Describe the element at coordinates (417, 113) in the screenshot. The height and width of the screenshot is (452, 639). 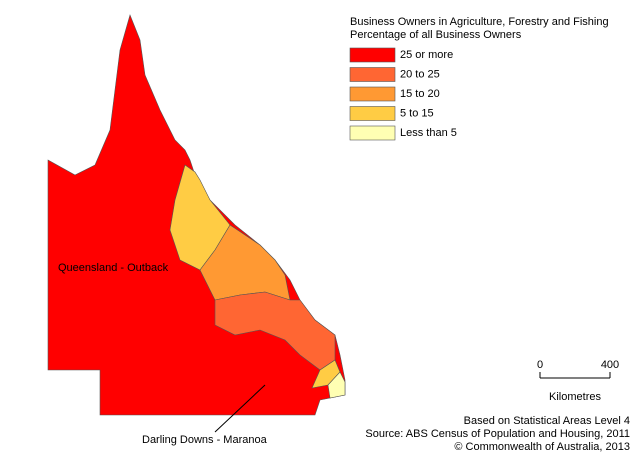
I see `legend-label: 5 to 15` at that location.